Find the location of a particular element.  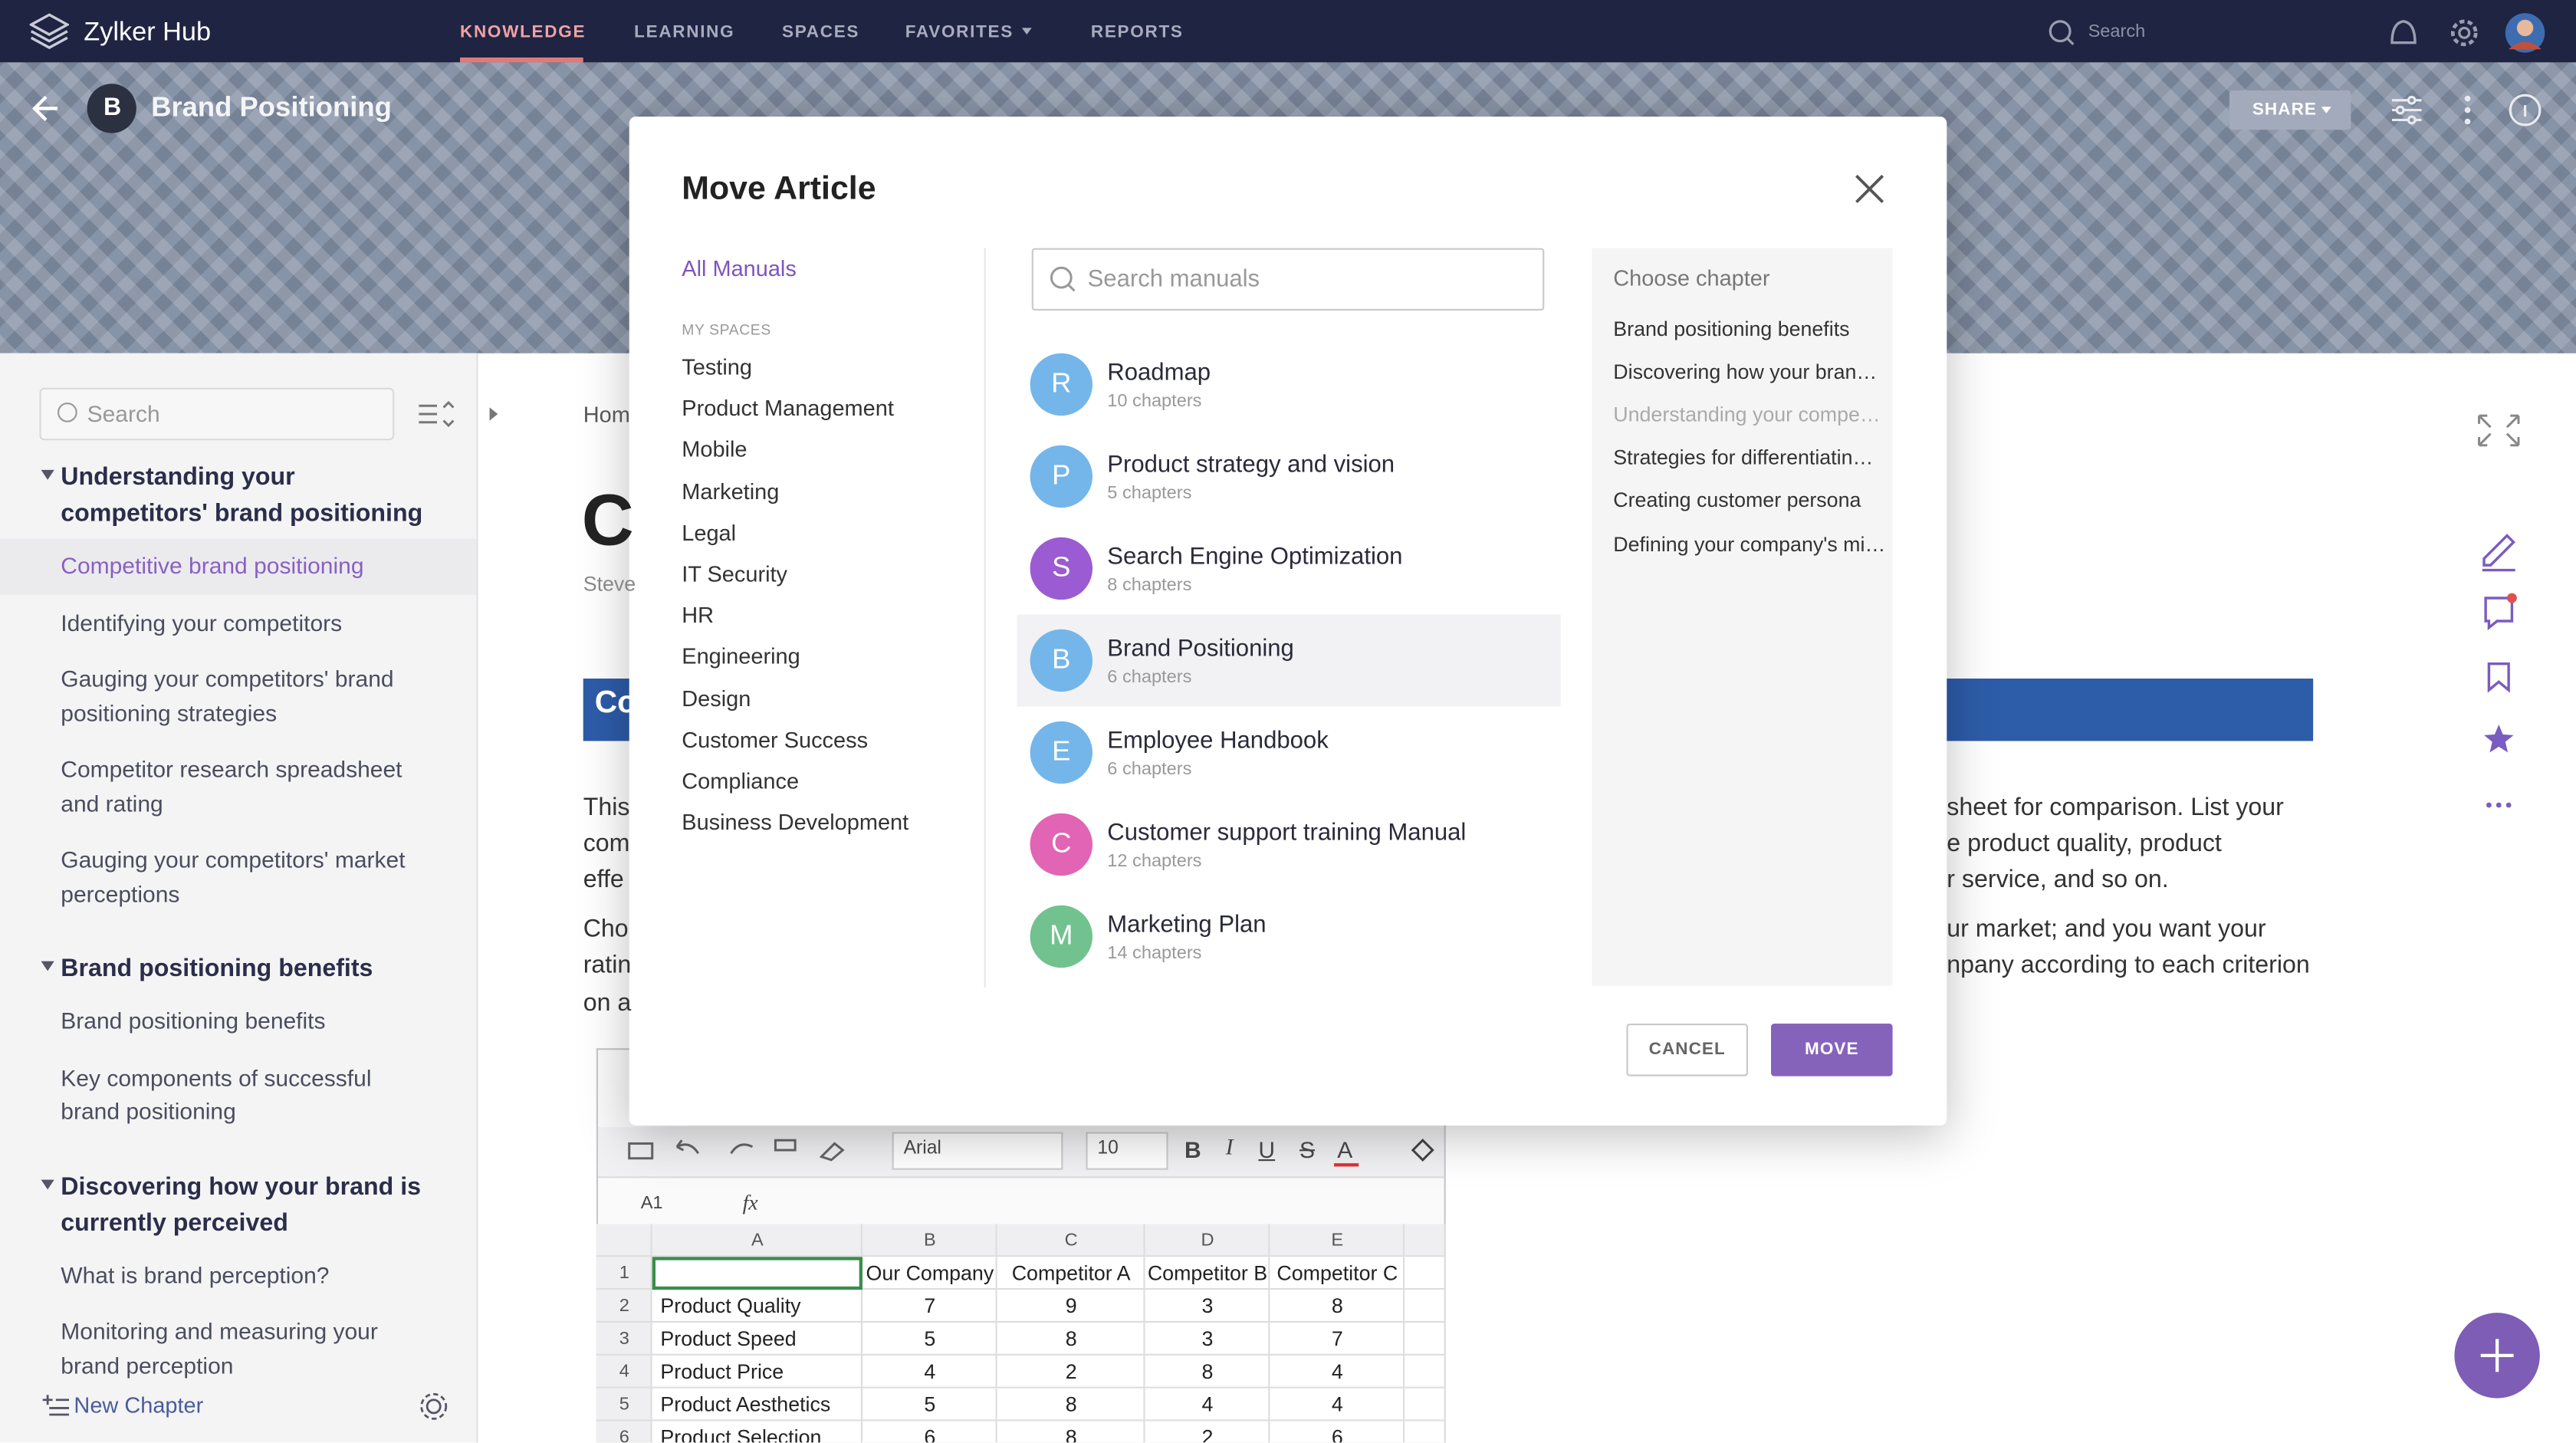

modal-close is located at coordinates (1870, 189).